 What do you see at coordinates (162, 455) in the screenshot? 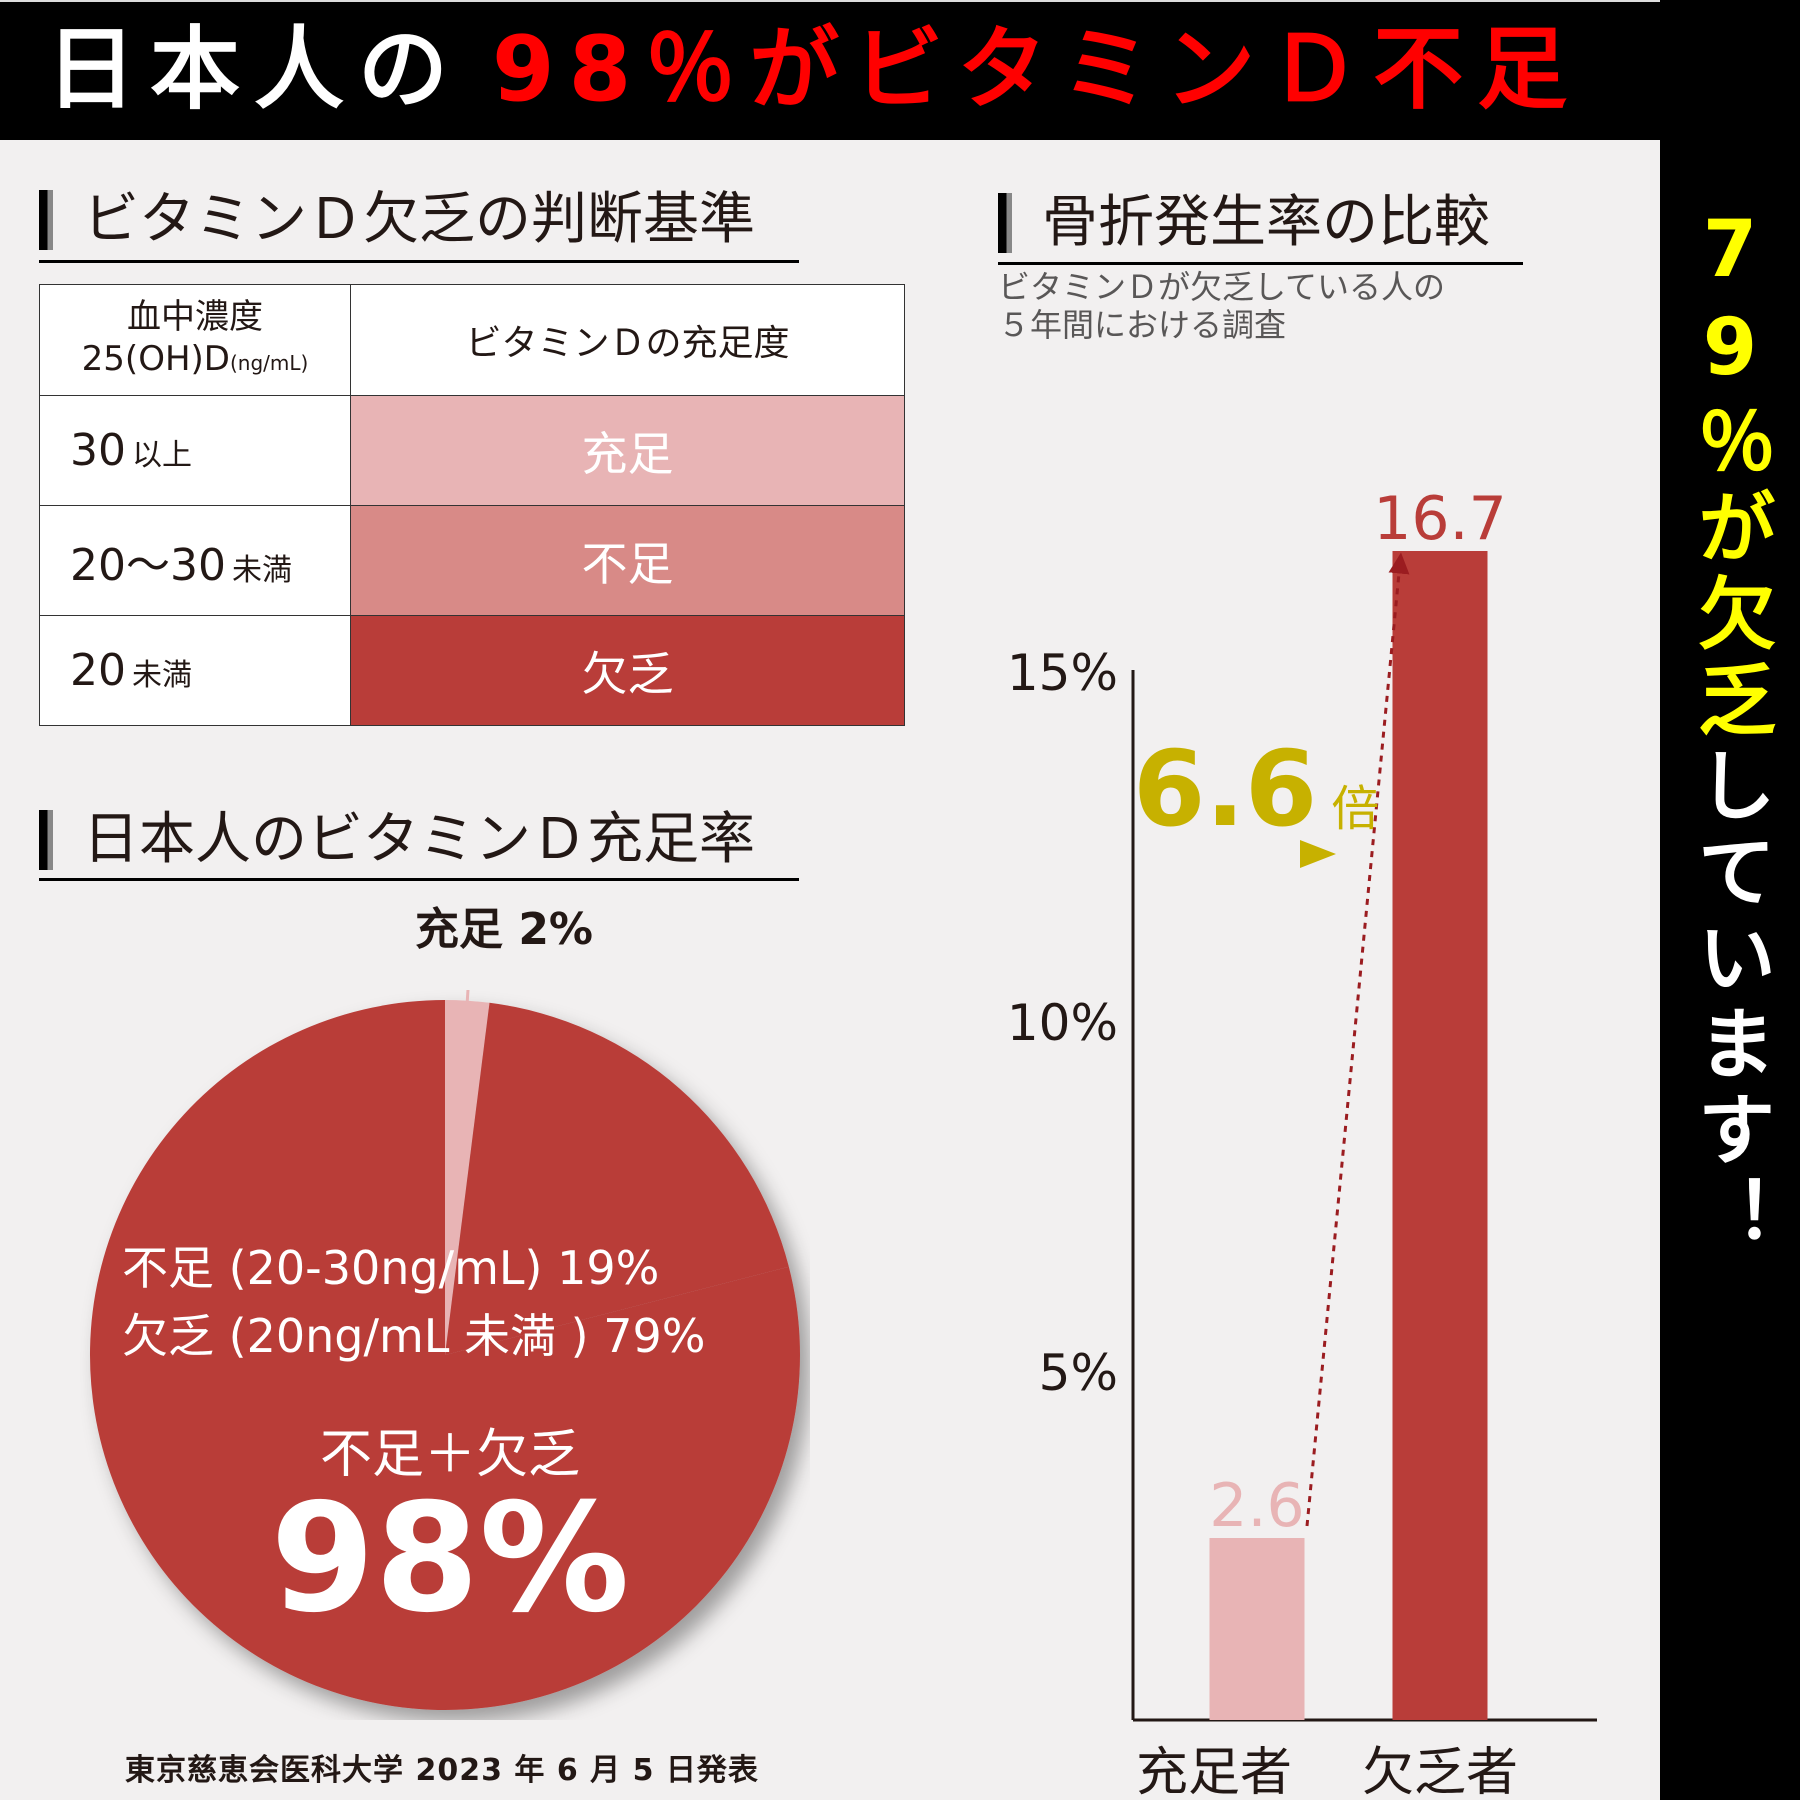
I see `row-qualifier: 以上` at bounding box center [162, 455].